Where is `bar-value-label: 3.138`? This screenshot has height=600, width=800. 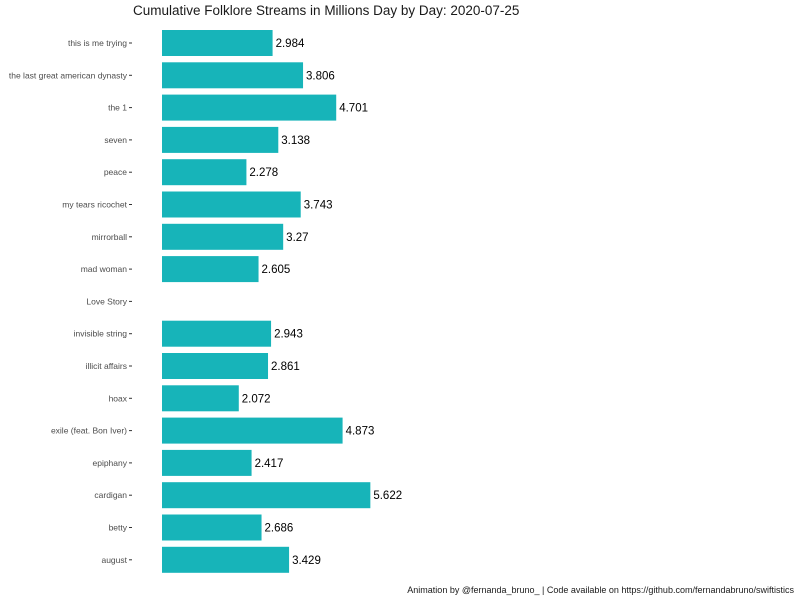
bar-value-label: 3.138 is located at coordinates (295, 141).